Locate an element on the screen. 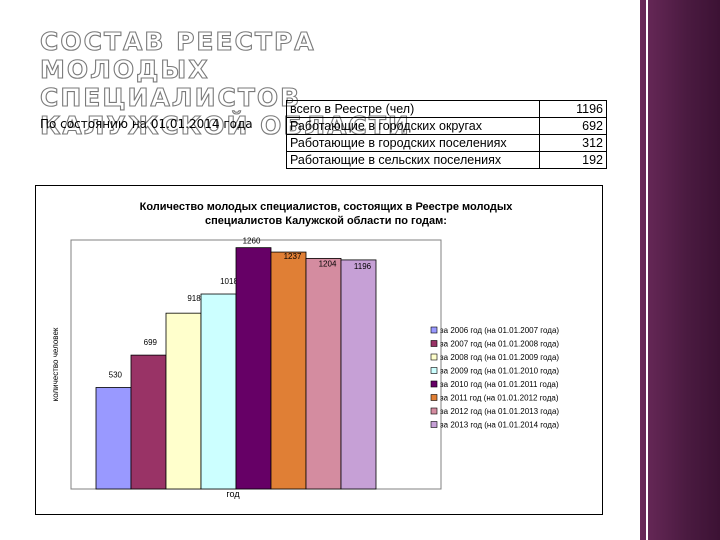 This screenshot has width=720, height=540. bar-value-label: 918 is located at coordinates (194, 298).